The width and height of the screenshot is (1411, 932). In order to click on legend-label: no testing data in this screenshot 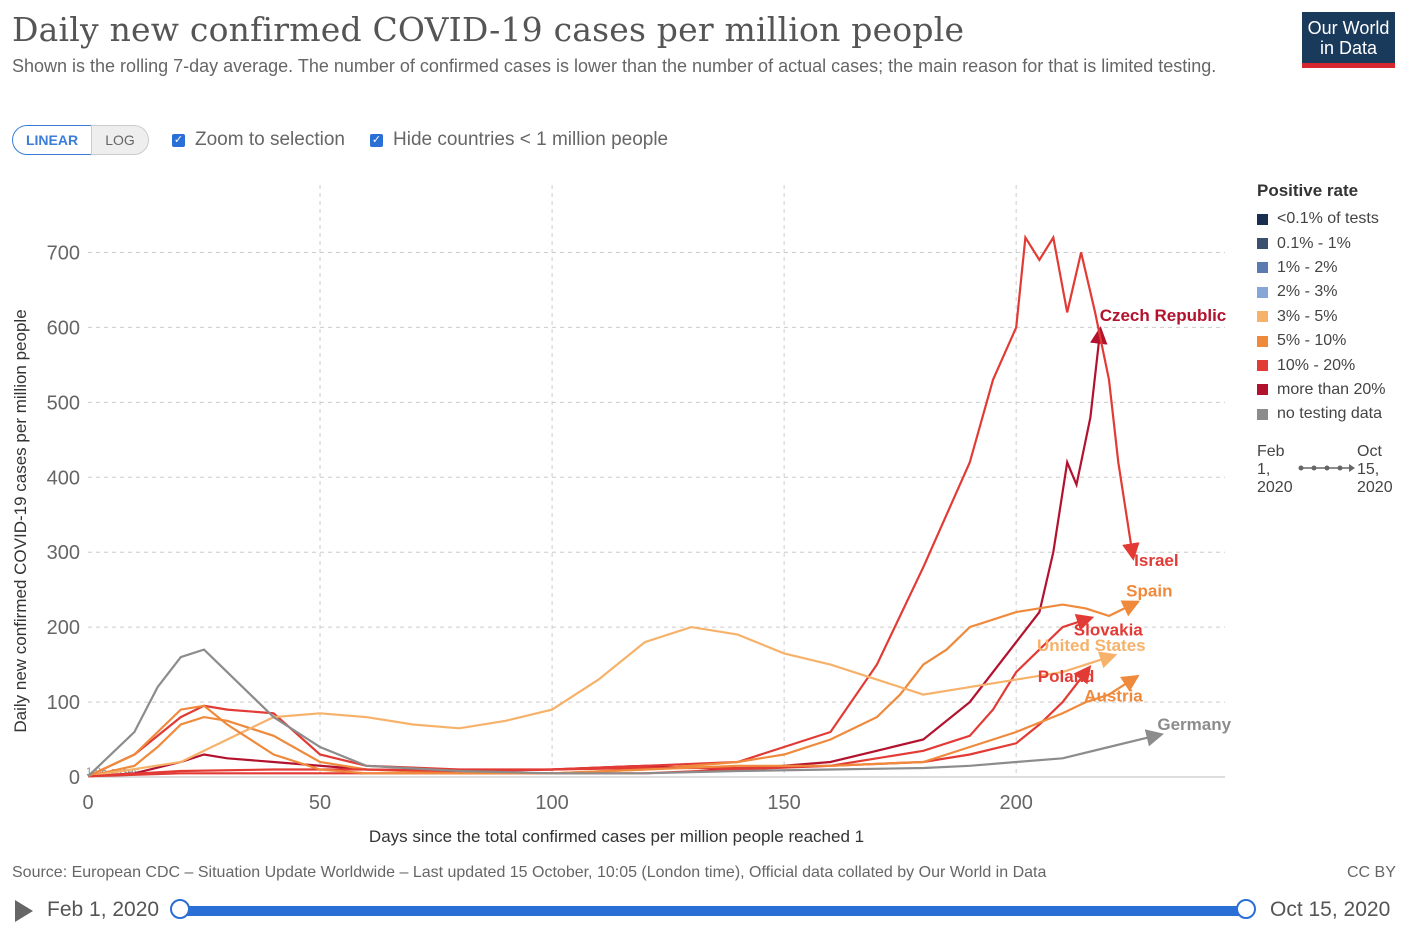, I will do `click(1329, 414)`.